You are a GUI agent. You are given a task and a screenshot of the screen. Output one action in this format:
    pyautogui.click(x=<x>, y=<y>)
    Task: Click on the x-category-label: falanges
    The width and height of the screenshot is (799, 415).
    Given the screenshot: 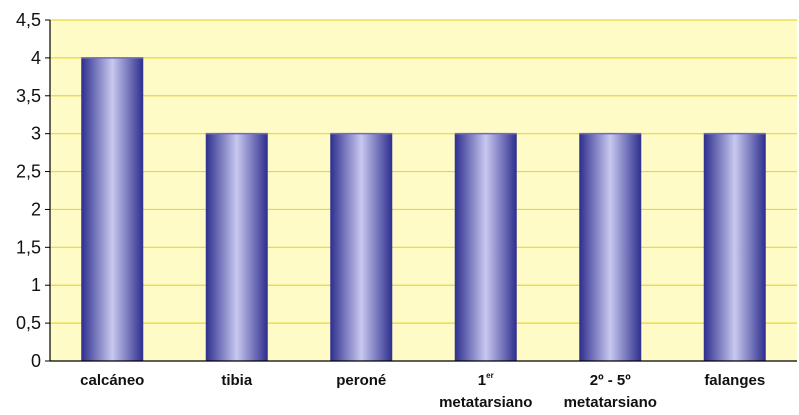 What is the action you would take?
    pyautogui.click(x=734, y=380)
    